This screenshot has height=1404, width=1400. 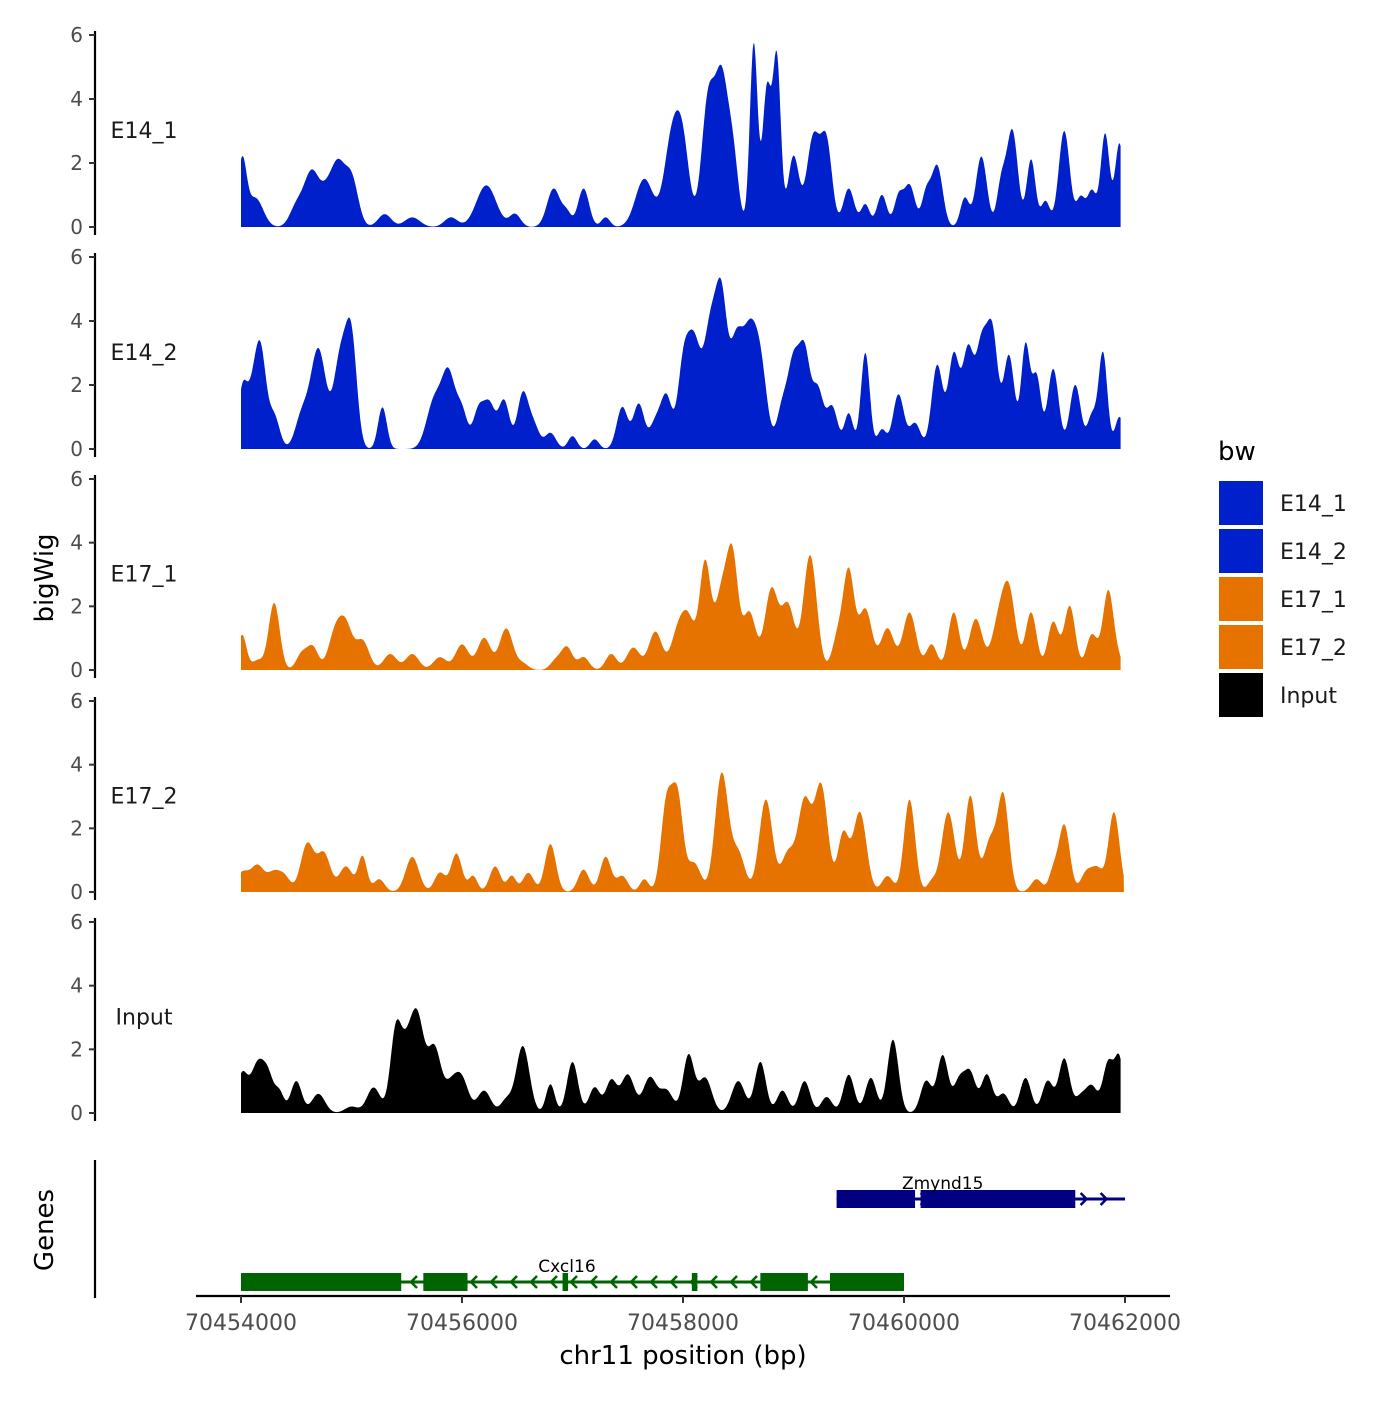 What do you see at coordinates (76, 606) in the screenshot?
I see `y-tick-label-E17_1-2: 2` at bounding box center [76, 606].